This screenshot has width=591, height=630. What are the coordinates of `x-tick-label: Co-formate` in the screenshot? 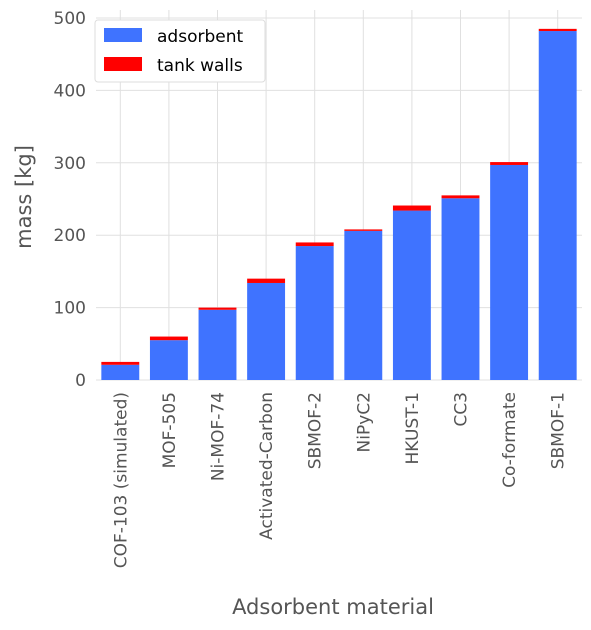 It's located at (510, 440).